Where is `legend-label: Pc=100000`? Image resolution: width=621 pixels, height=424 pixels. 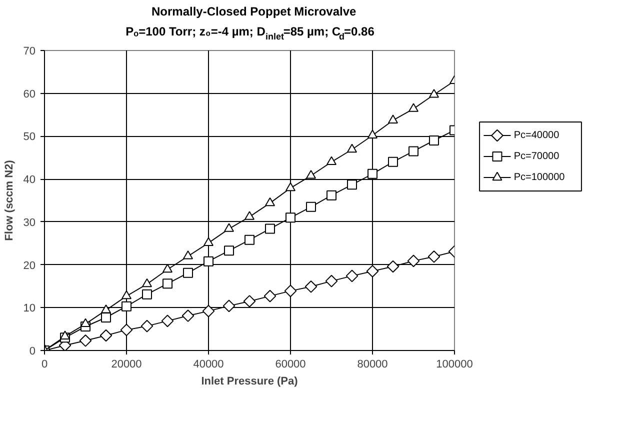 legend-label: Pc=100000 is located at coordinates (540, 177).